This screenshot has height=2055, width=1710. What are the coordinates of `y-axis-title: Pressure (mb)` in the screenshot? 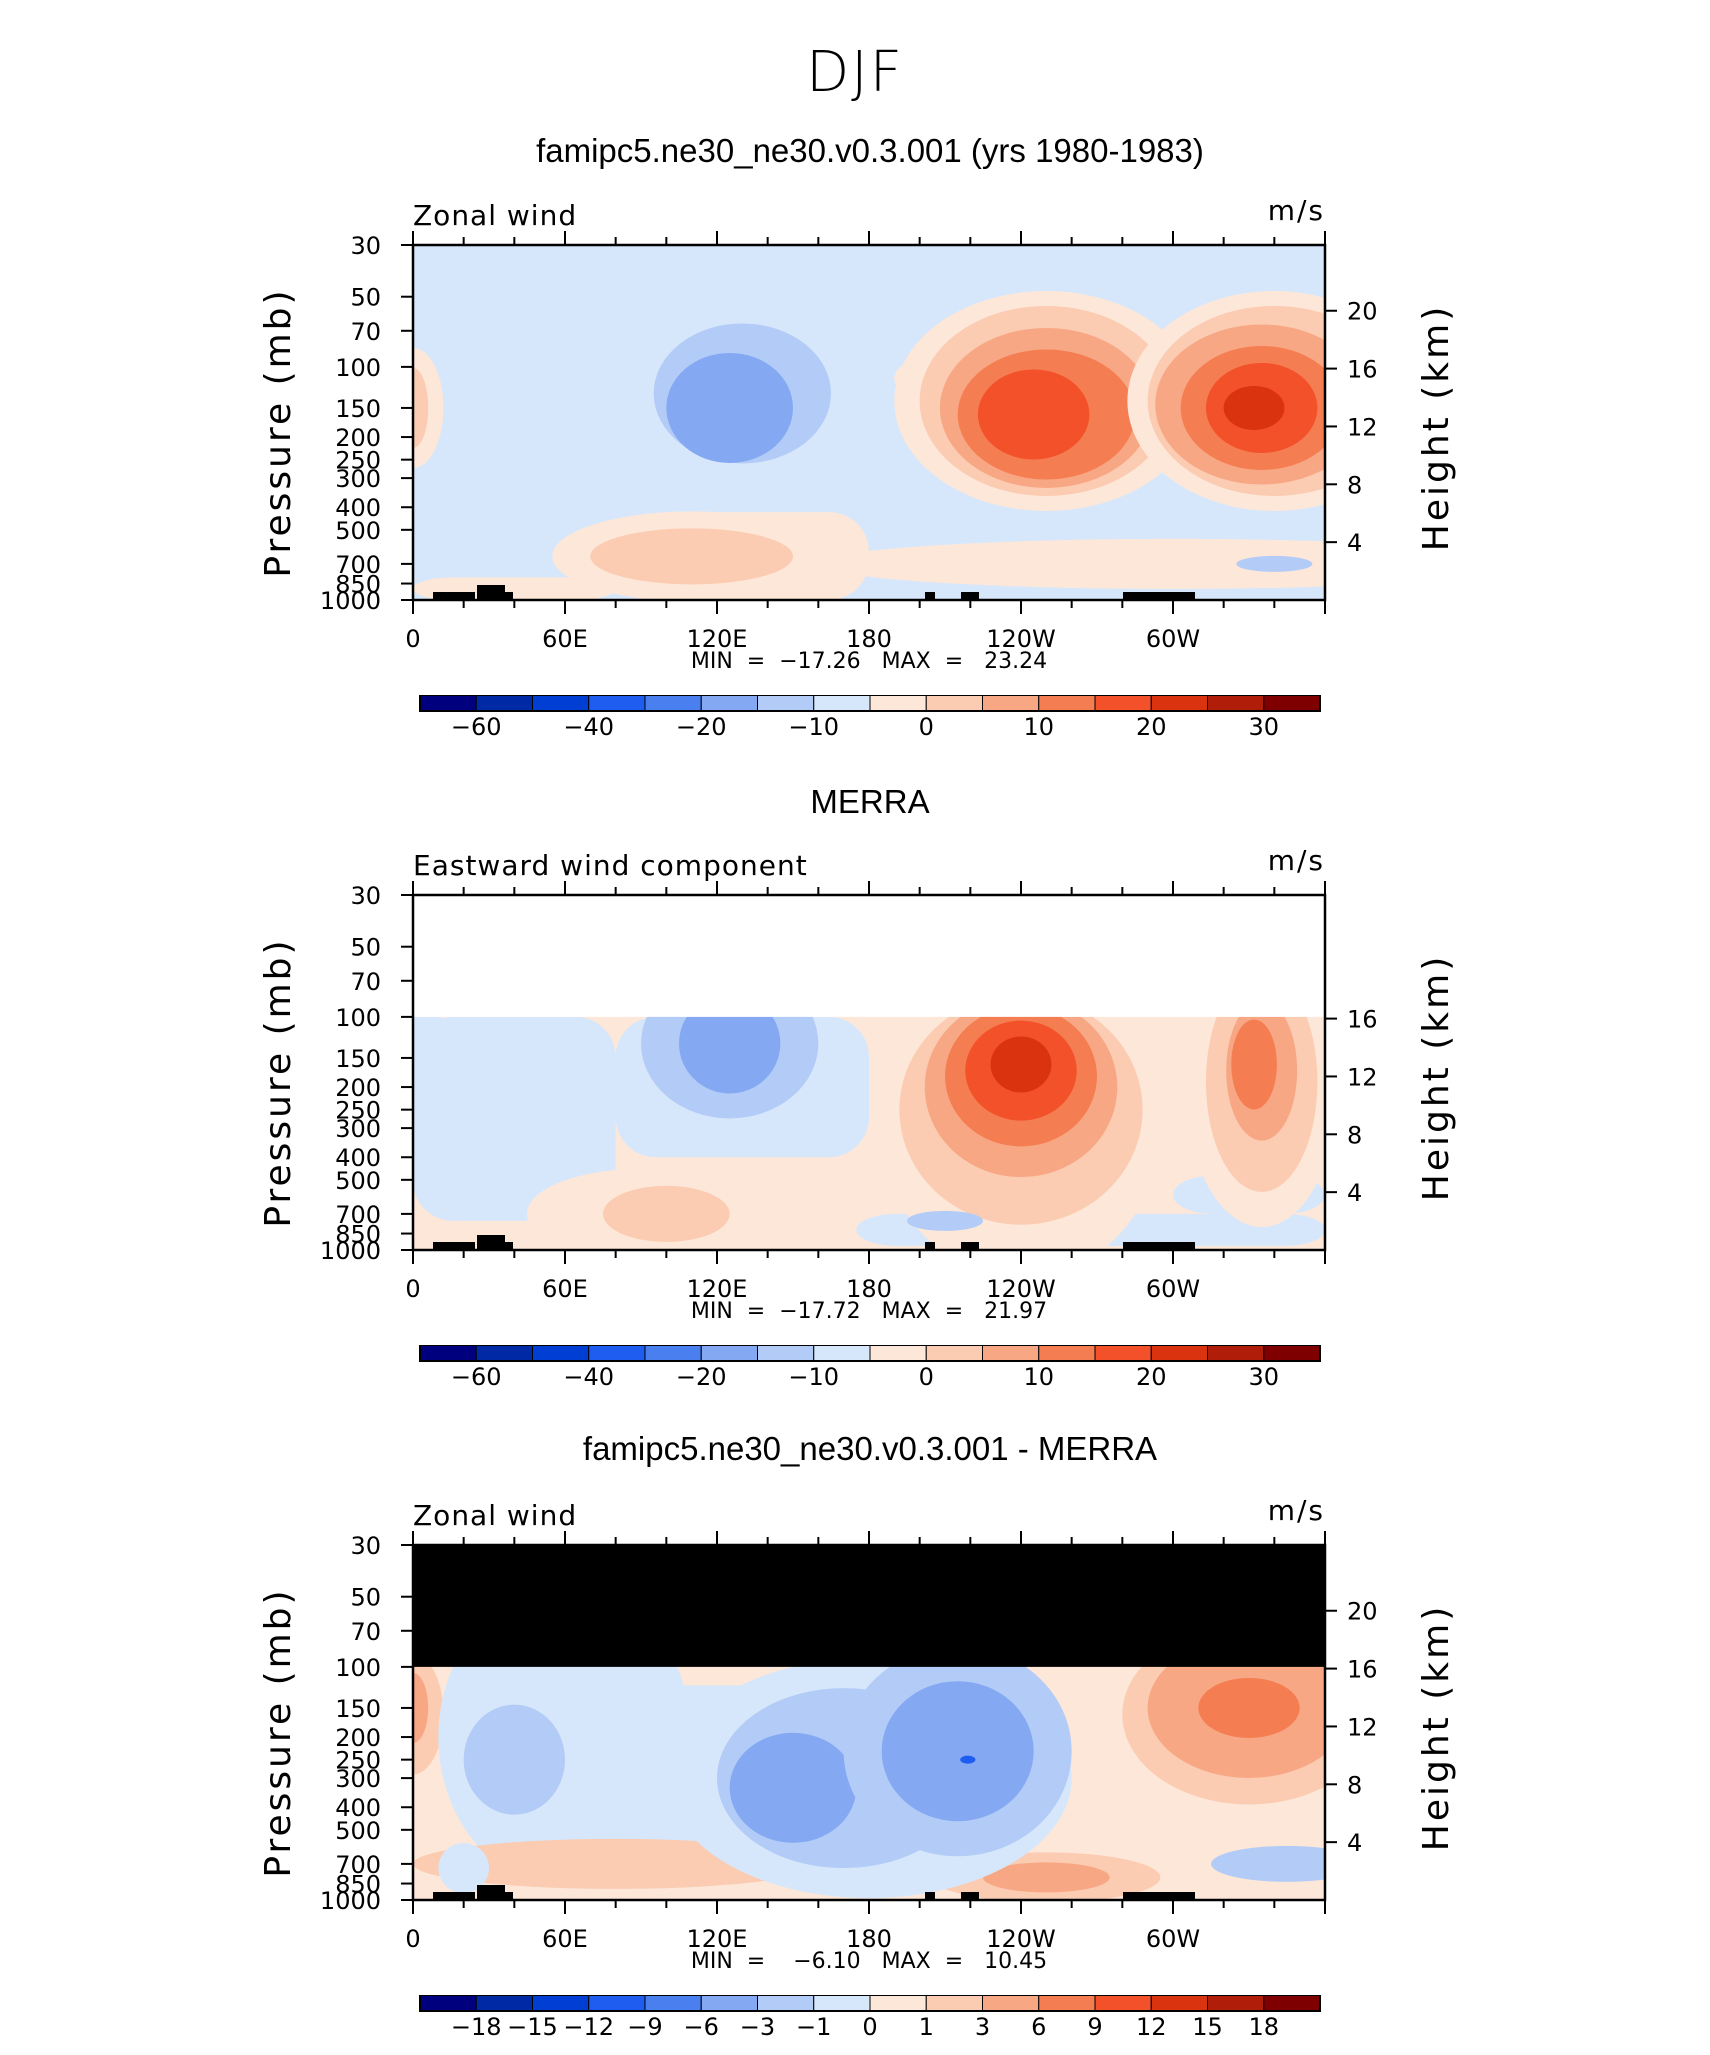 It's located at (278, 1732).